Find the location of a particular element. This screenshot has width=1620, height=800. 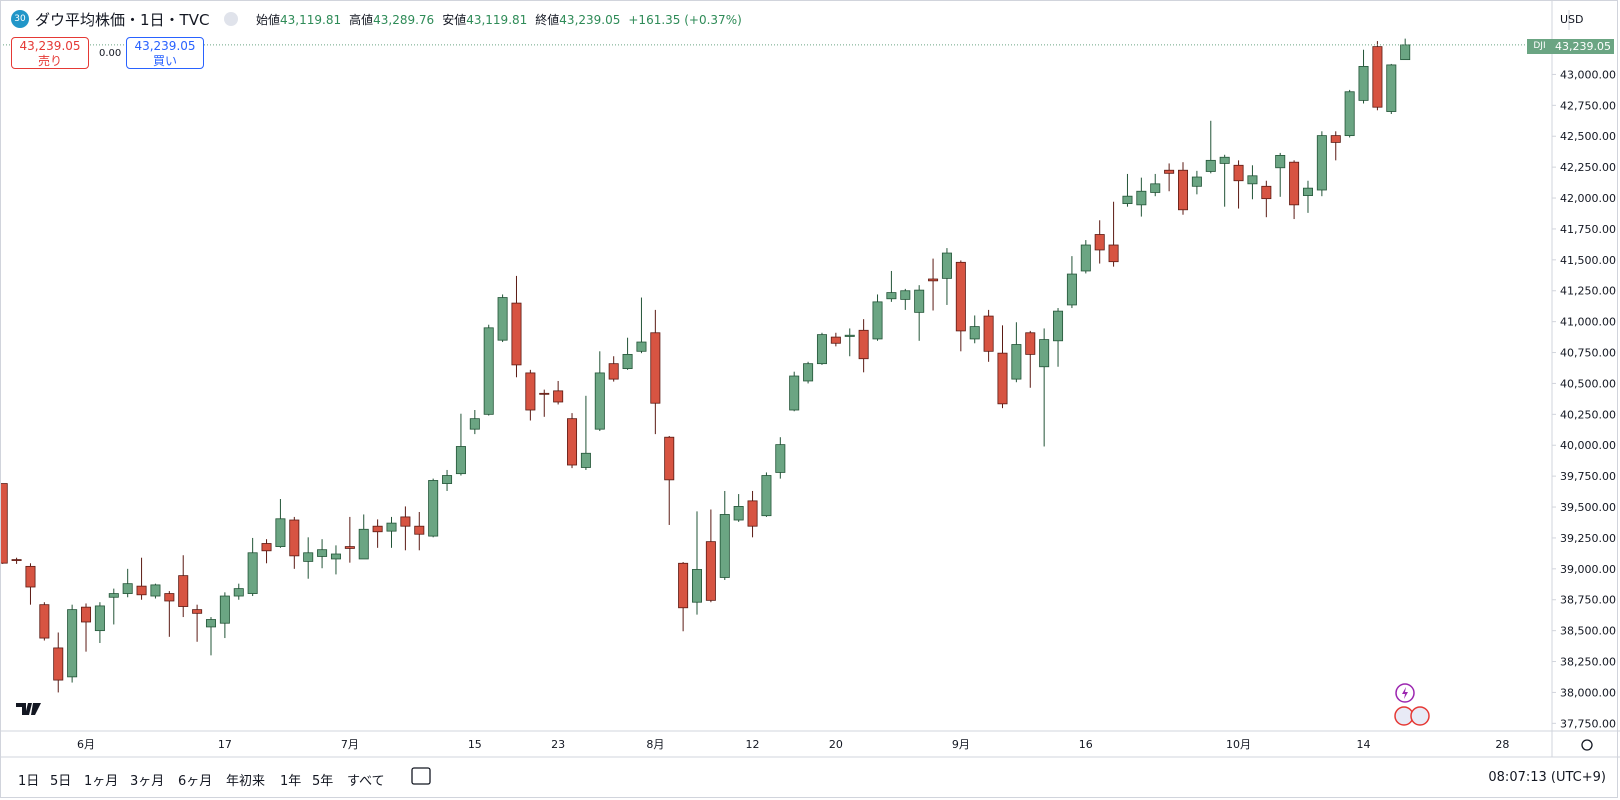

x-tick-label: 14 is located at coordinates (1364, 744).